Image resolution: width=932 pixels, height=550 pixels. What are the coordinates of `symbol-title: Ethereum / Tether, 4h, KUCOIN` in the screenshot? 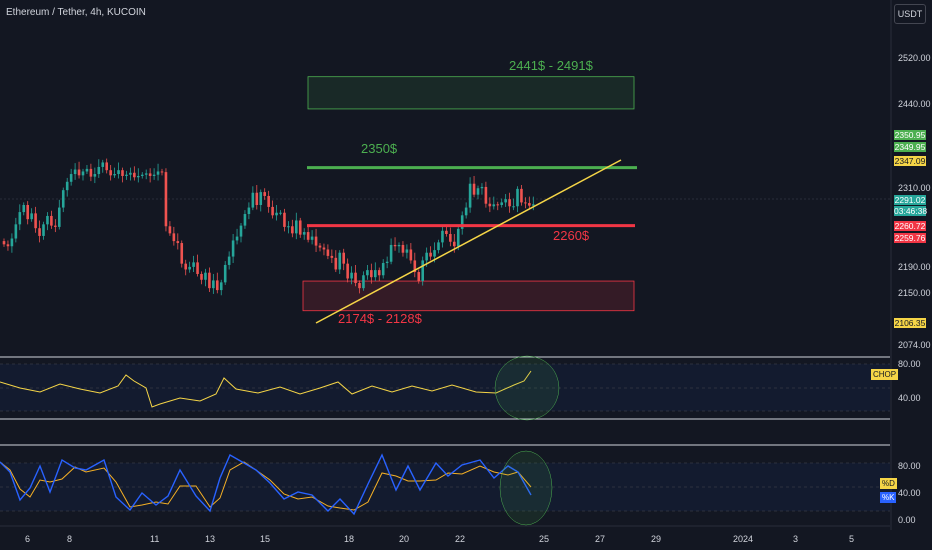 It's located at (76, 12).